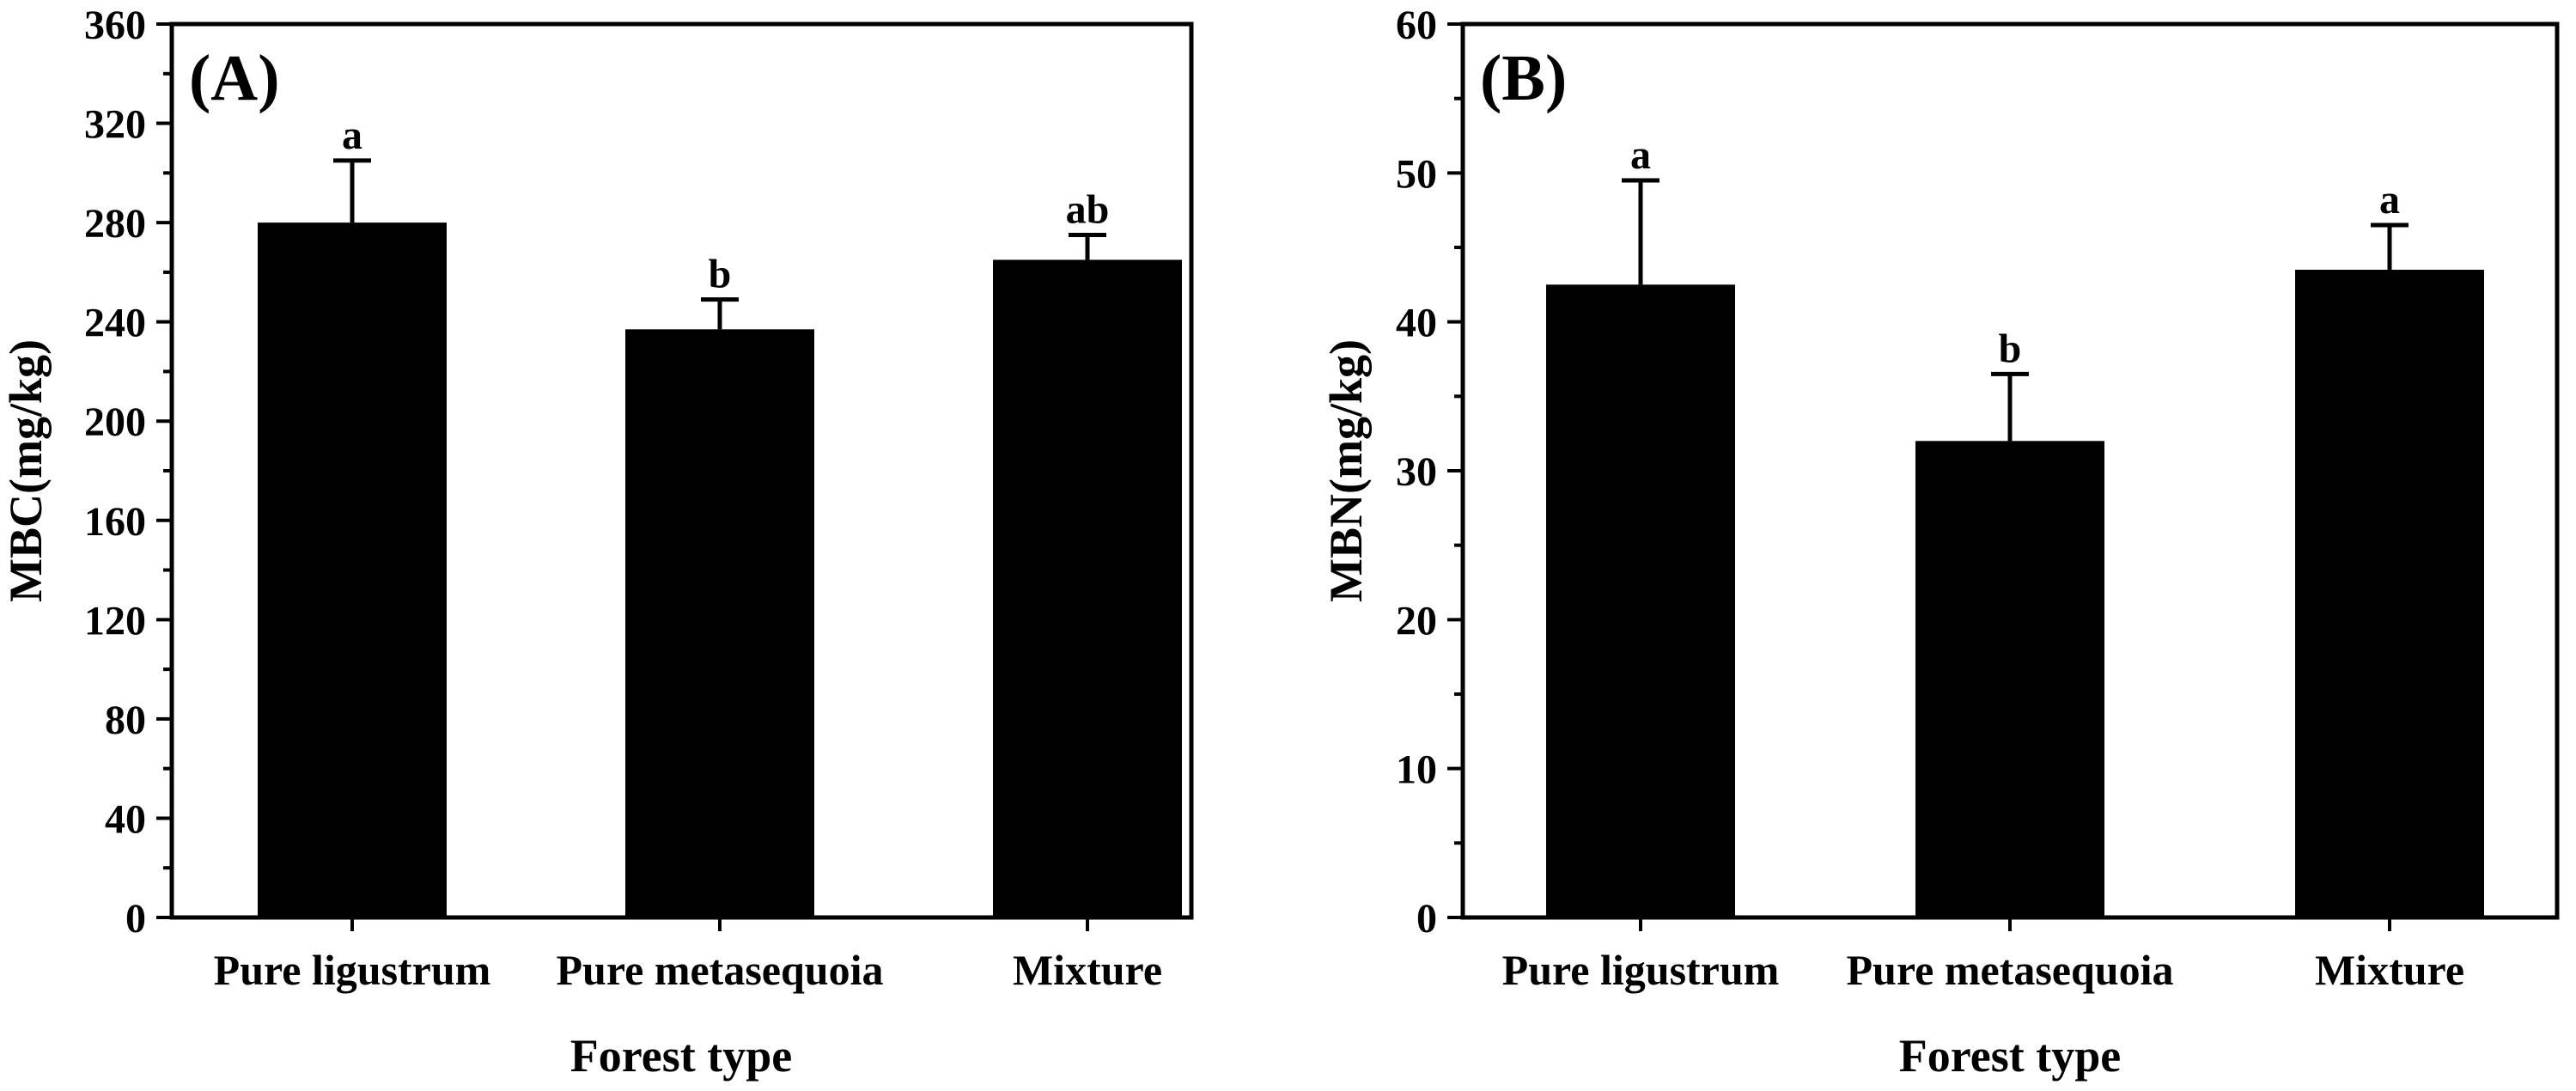 The height and width of the screenshot is (1091, 2576). What do you see at coordinates (115, 422) in the screenshot?
I see `y-tick-label: 200` at bounding box center [115, 422].